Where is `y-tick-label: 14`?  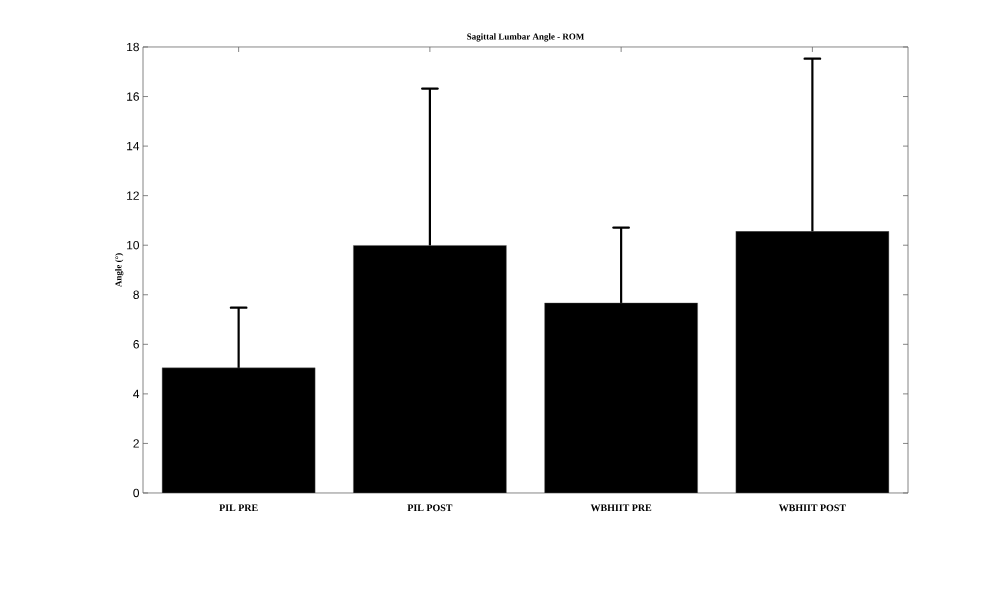 y-tick-label: 14 is located at coordinates (133, 146).